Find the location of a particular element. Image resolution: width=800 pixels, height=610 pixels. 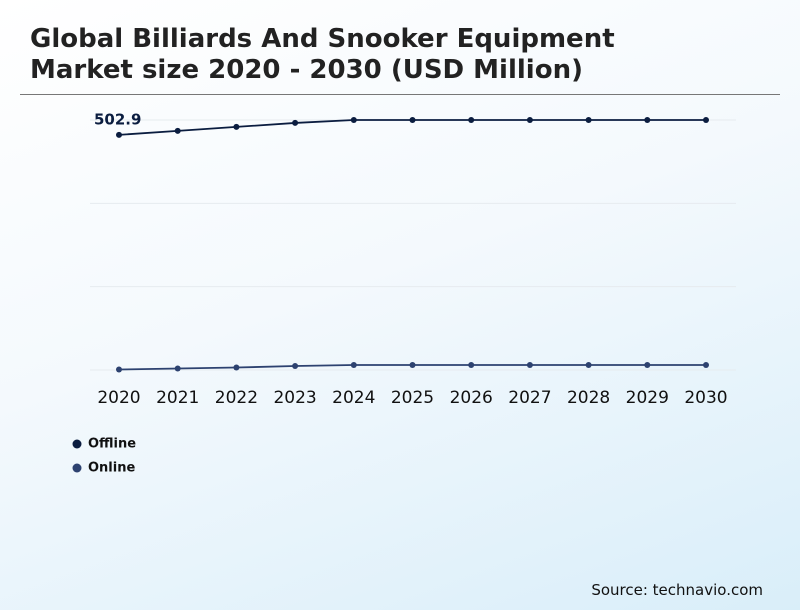

x-tick-label: 2030 is located at coordinates (705, 398).